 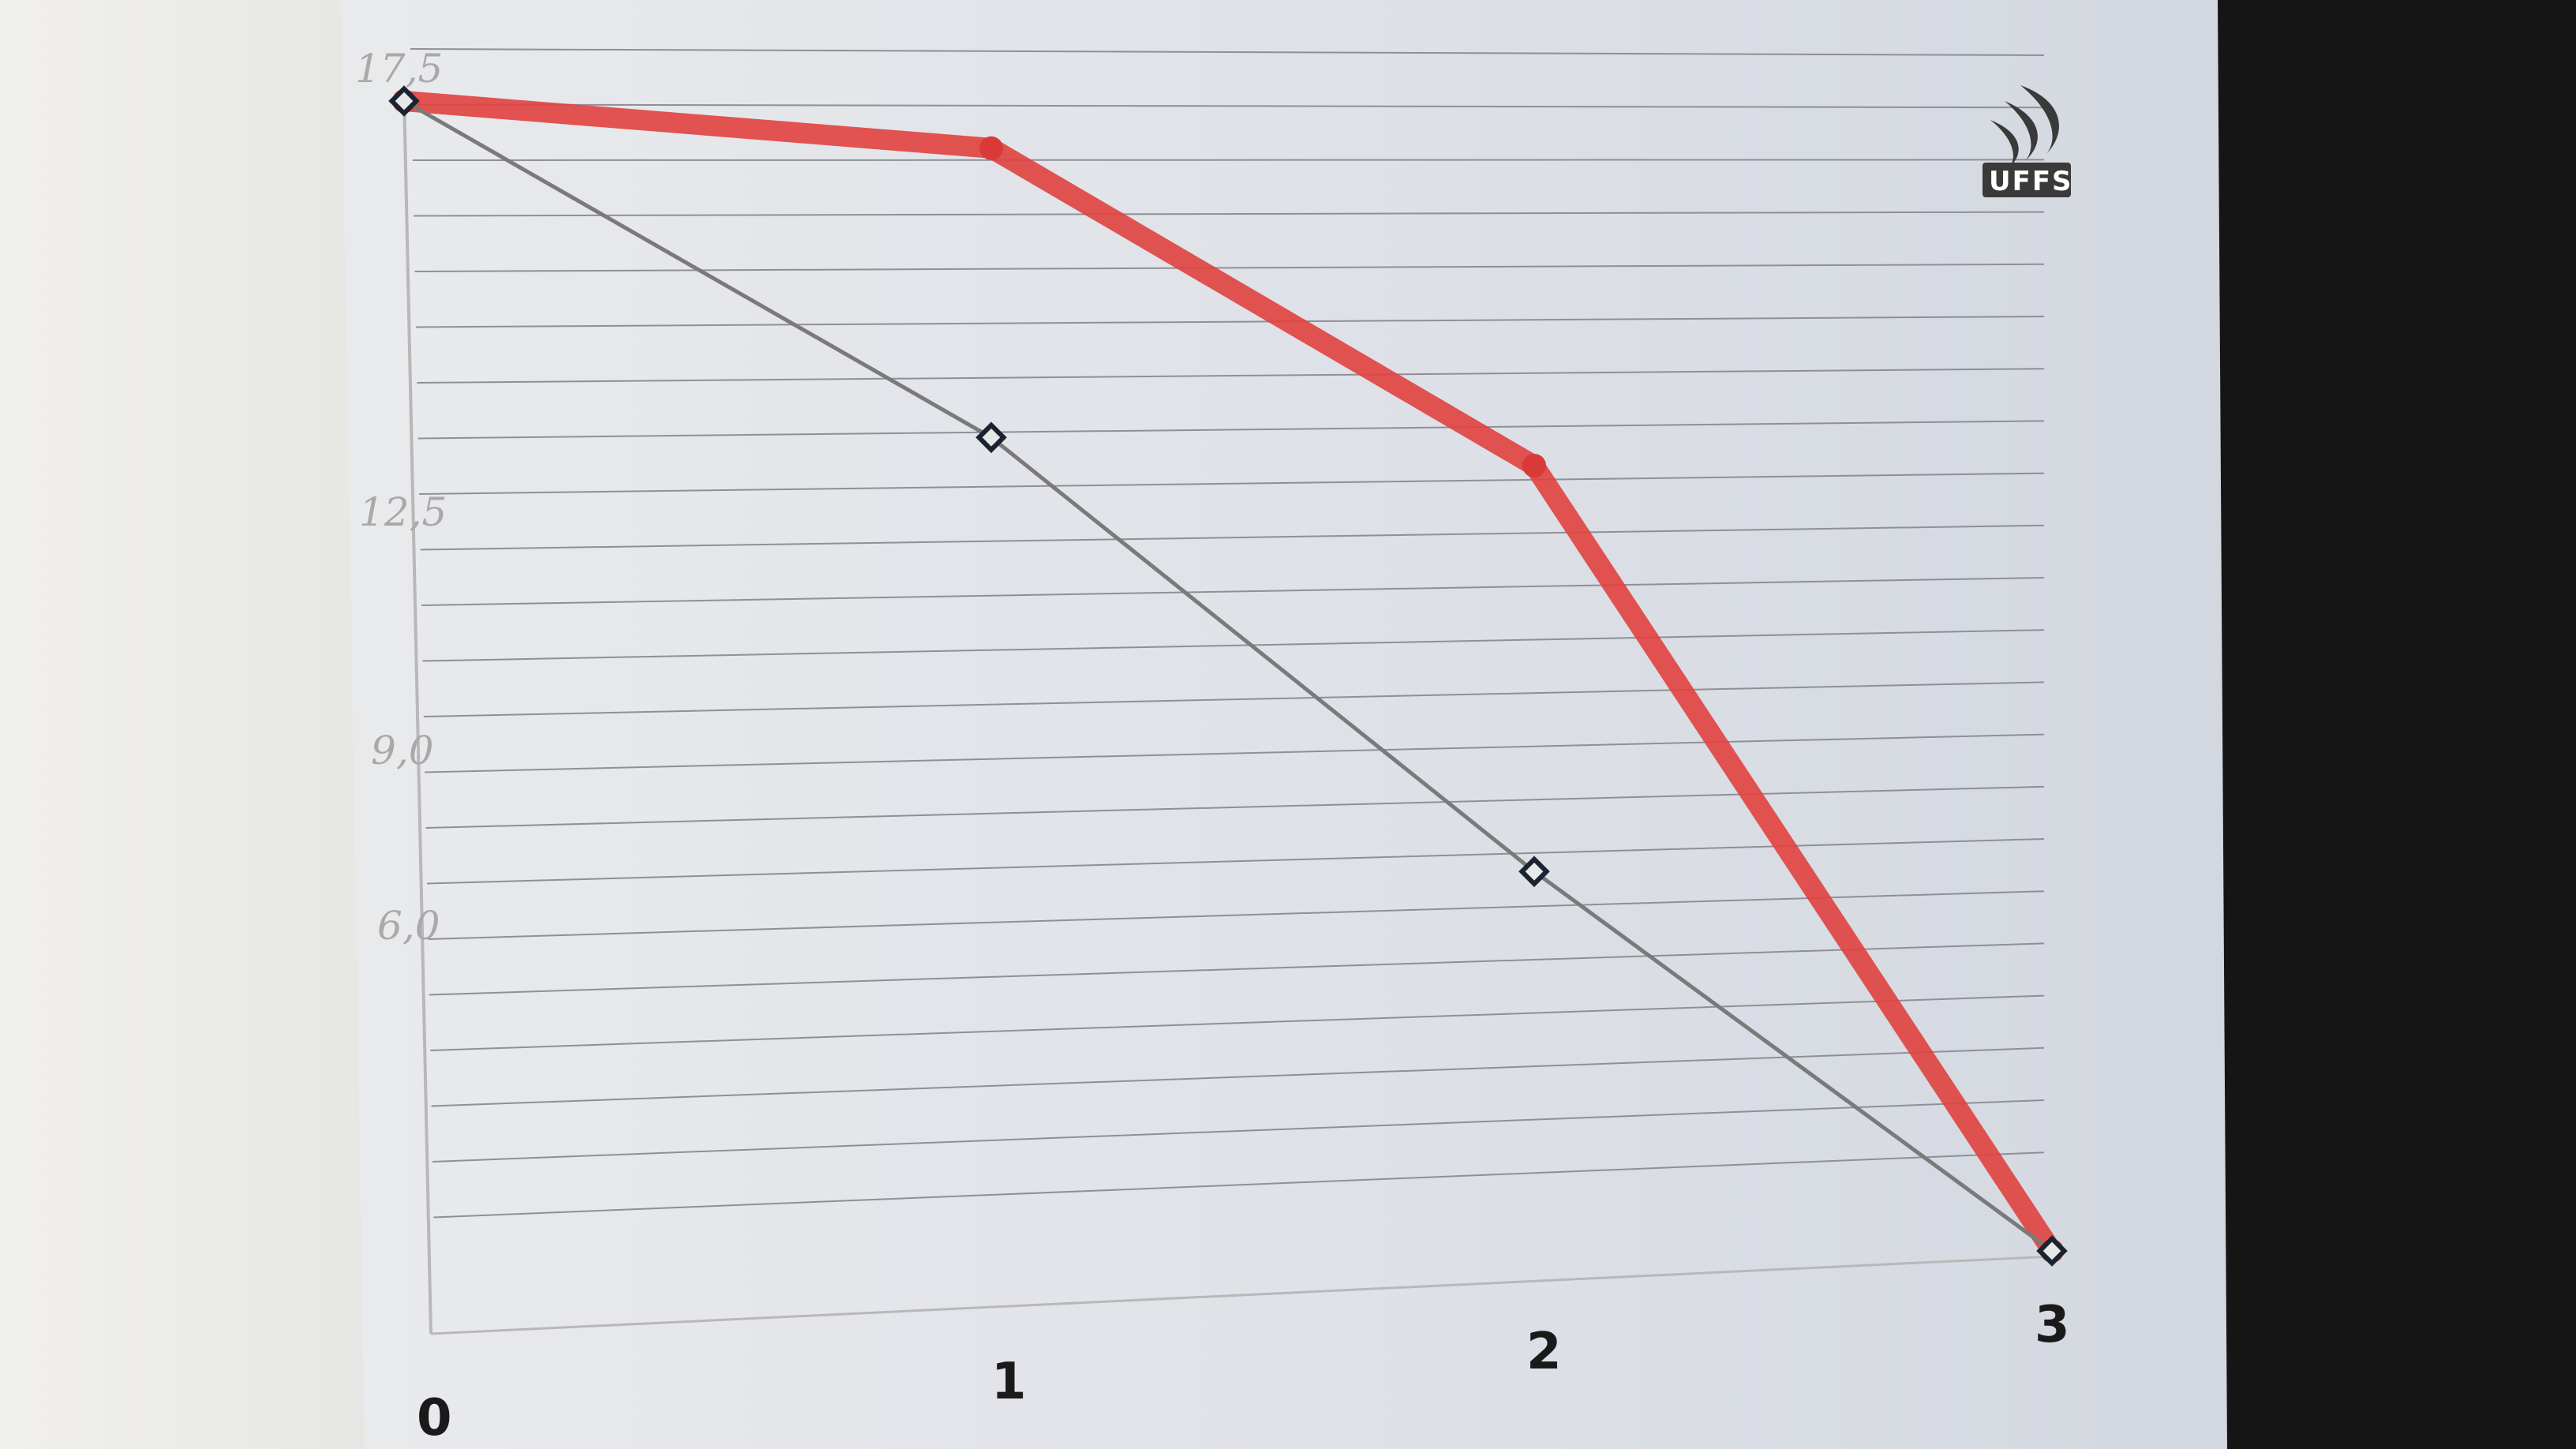 What do you see at coordinates (402, 750) in the screenshot?
I see `y-tick-label-2: 9,0` at bounding box center [402, 750].